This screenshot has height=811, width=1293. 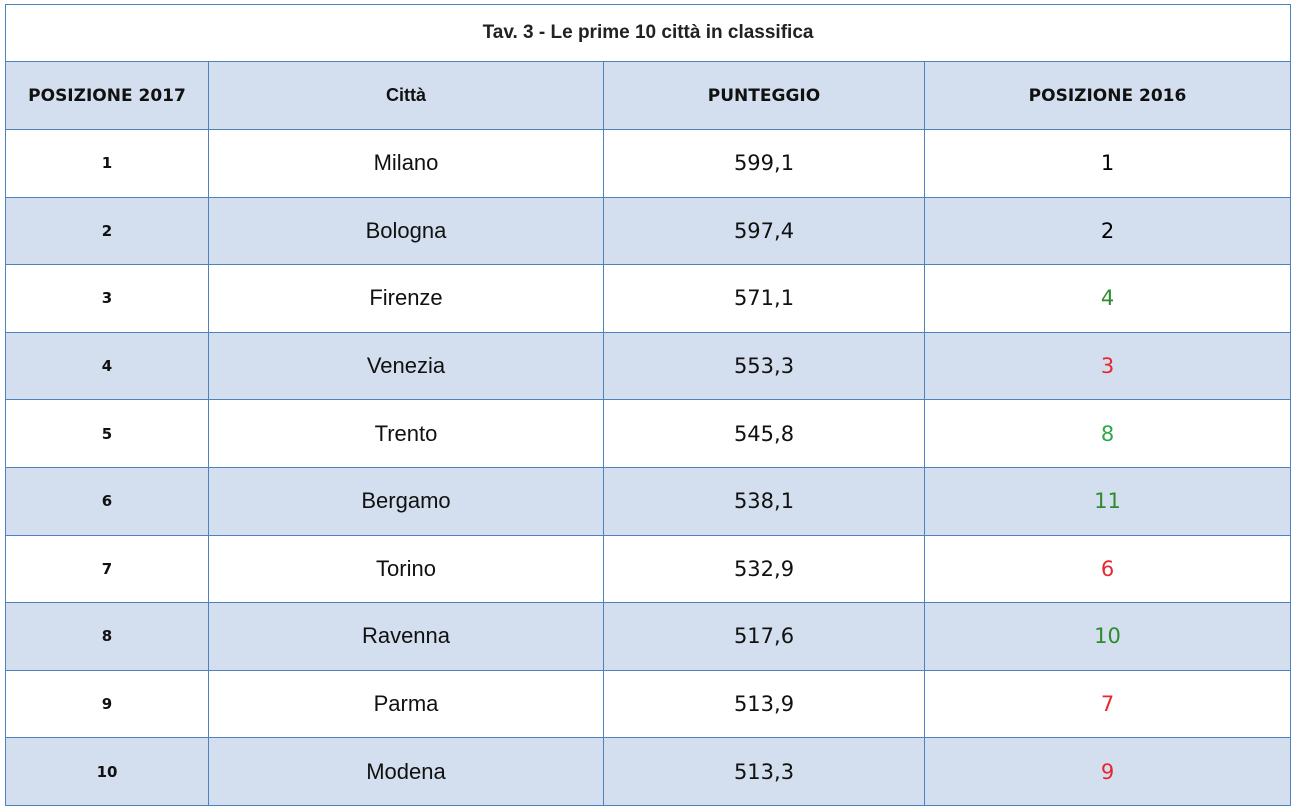 What do you see at coordinates (406, 569) in the screenshot?
I see `city: Torino` at bounding box center [406, 569].